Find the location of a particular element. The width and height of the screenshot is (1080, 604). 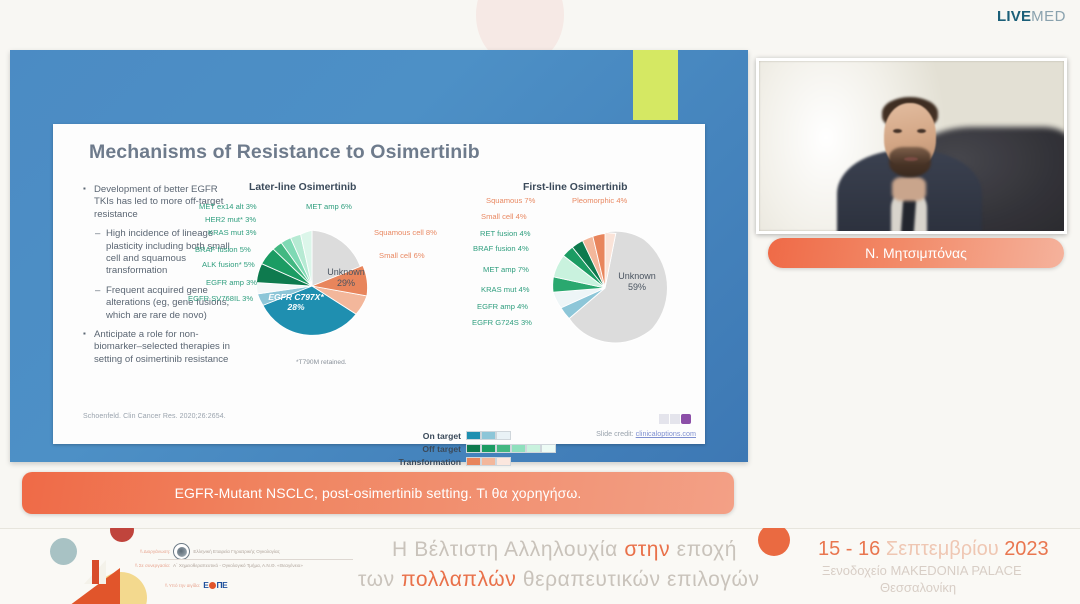

legend-row-transformation: Transformation is located at coordinates (475, 461).